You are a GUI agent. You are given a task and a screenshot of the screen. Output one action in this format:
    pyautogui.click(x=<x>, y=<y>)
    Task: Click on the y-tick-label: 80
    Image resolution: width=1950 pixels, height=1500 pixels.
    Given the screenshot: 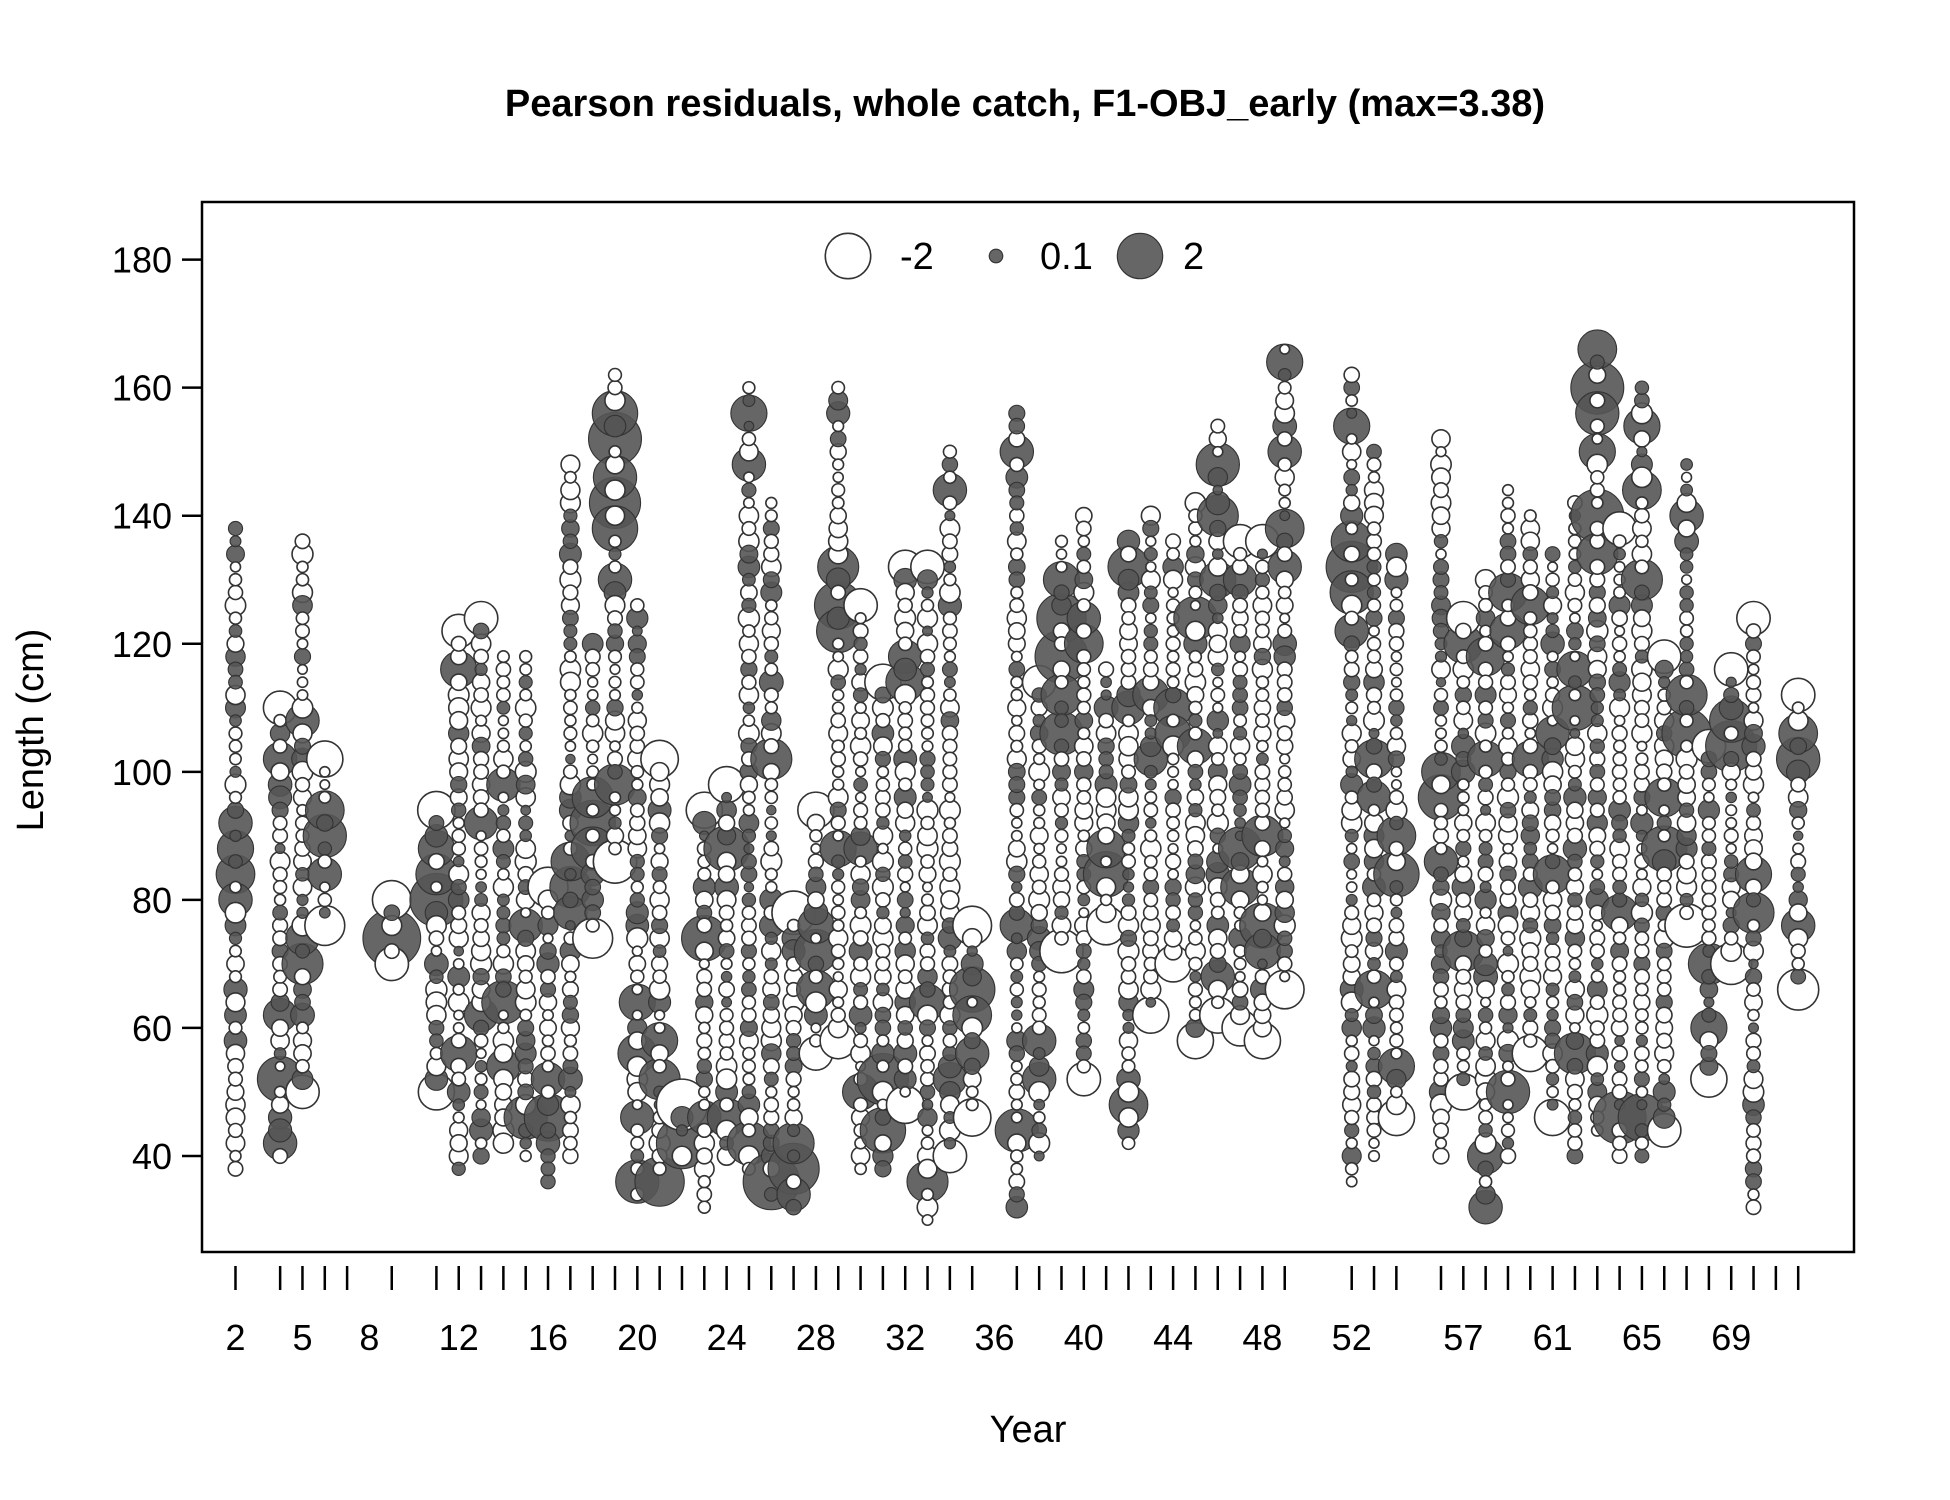 What is the action you would take?
    pyautogui.click(x=152, y=900)
    